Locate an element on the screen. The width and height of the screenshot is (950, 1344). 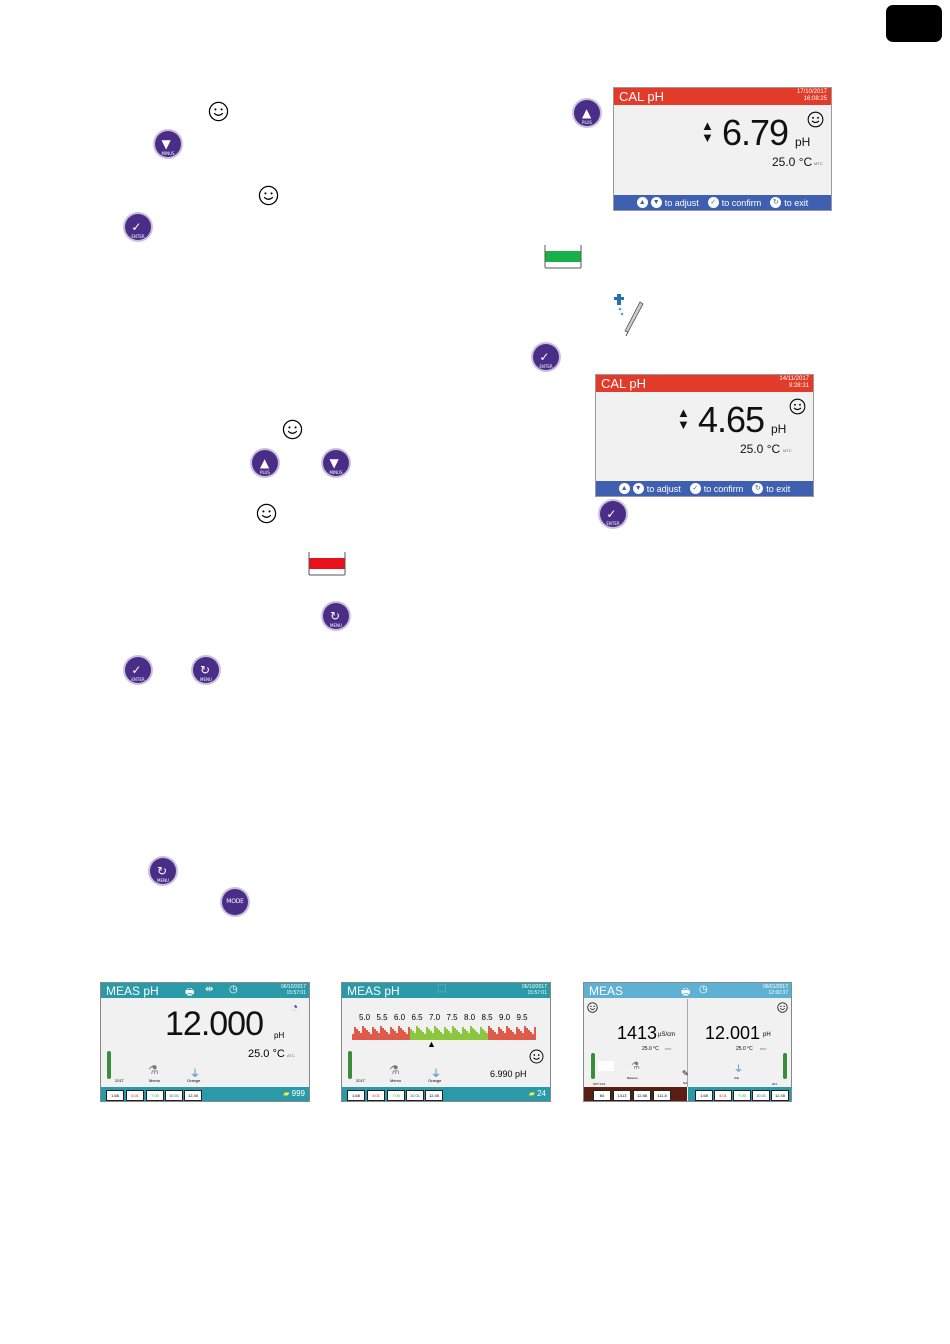
scale-label: 6.0 is located at coordinates (400, 1017).